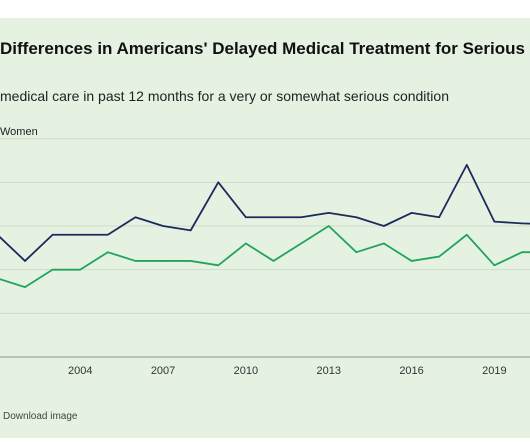  I want to click on x-tick-label: 2016, so click(411, 371).